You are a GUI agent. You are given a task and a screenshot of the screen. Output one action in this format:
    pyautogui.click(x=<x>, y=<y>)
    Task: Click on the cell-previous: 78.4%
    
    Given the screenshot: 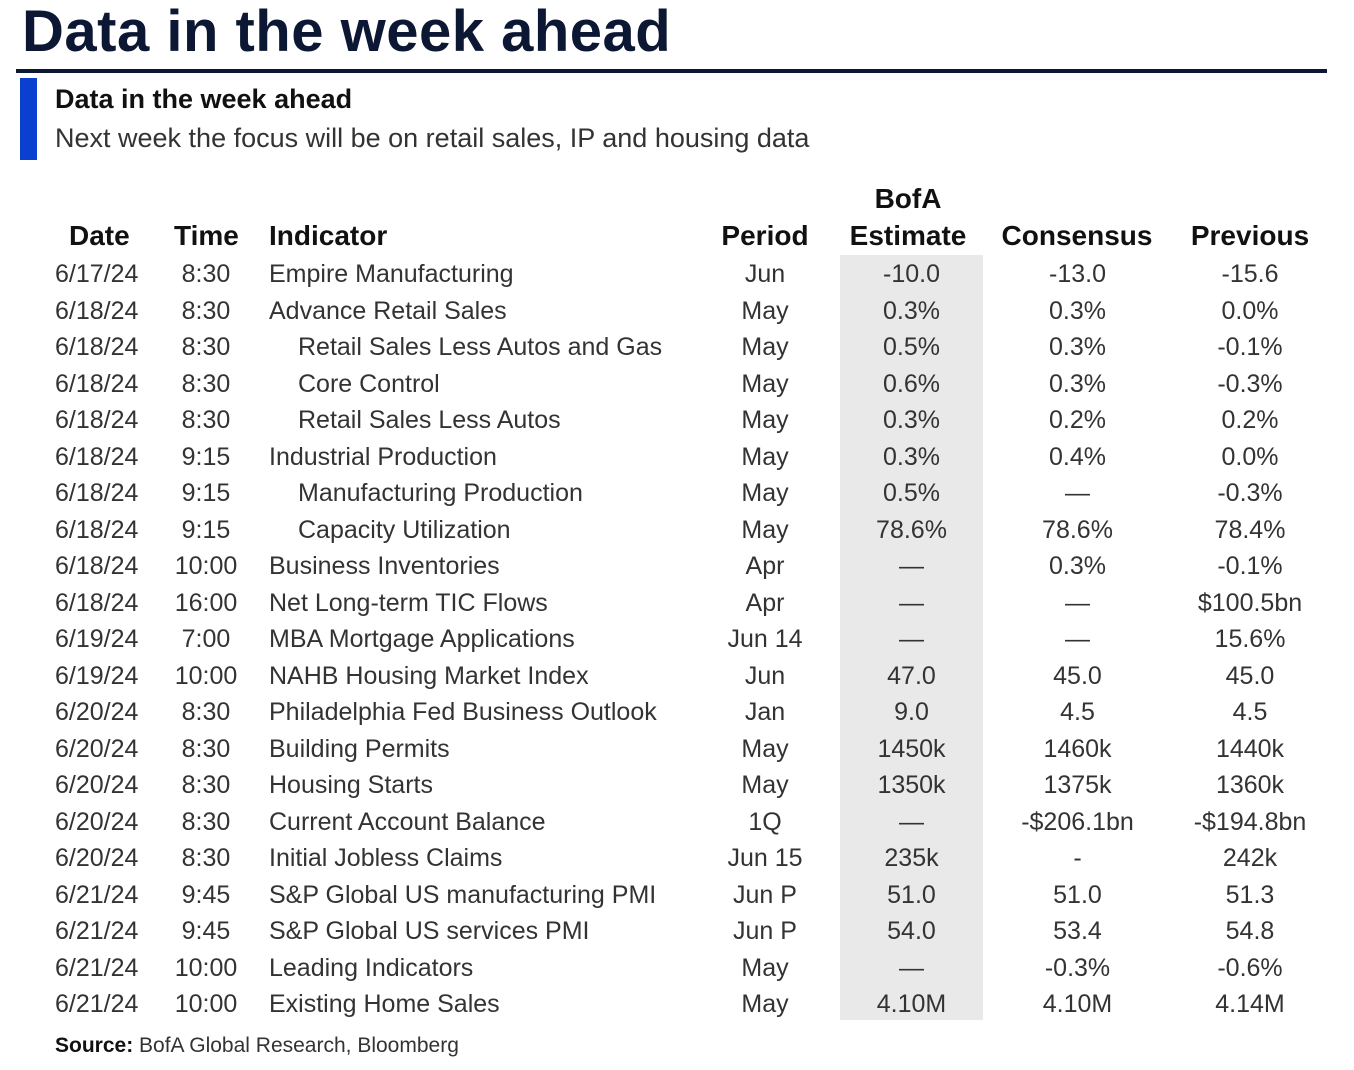 What is the action you would take?
    pyautogui.click(x=1250, y=529)
    